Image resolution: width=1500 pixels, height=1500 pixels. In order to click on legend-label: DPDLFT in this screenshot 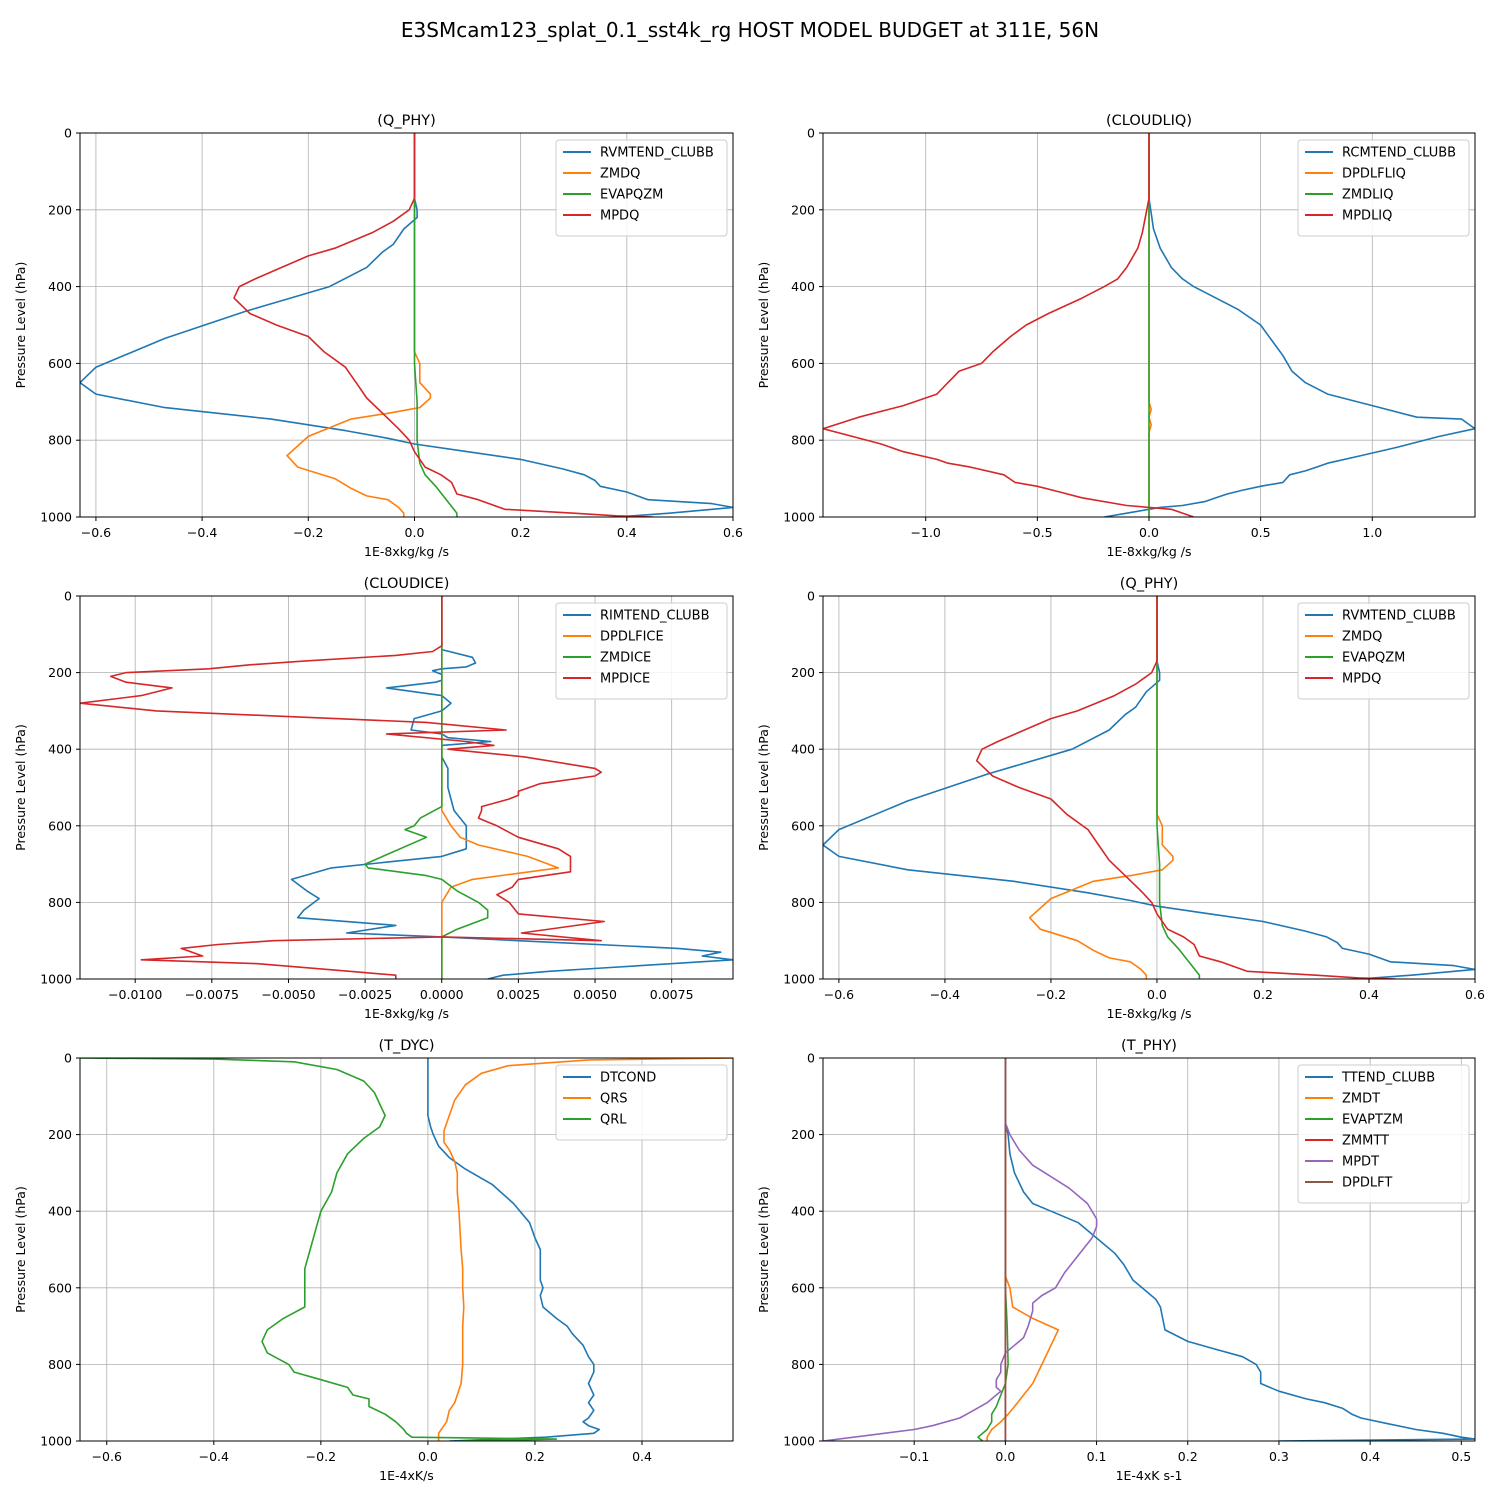, I will do `click(1367, 1183)`.